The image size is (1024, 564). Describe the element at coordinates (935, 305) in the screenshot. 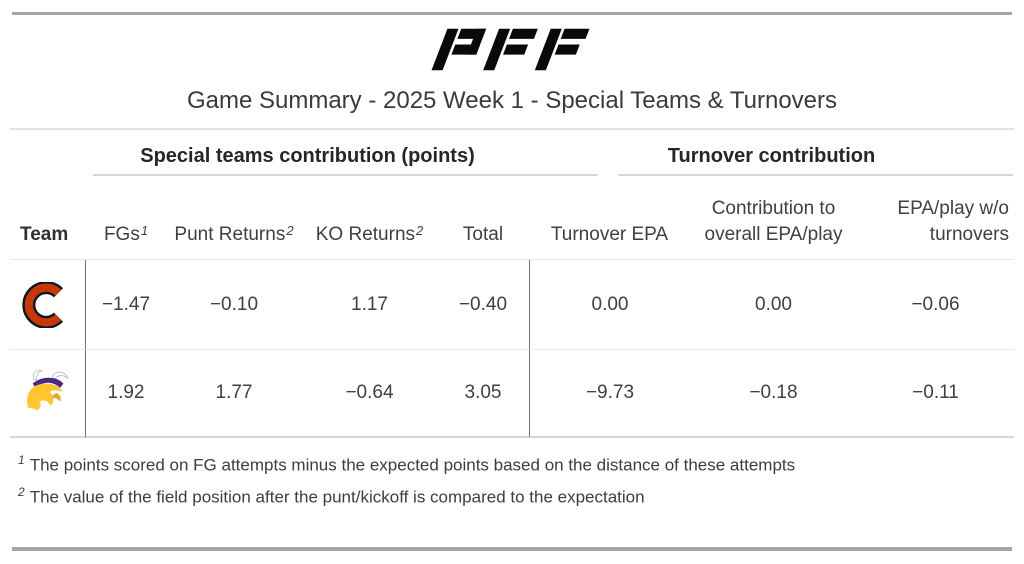

I see `cell-bears-epa-play-wo-turnovers: −0.06` at that location.